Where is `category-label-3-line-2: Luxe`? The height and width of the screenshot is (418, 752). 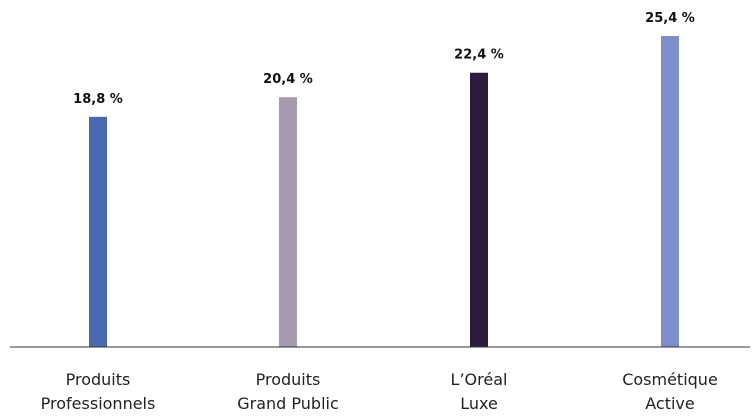
category-label-3-line-2: Luxe is located at coordinates (479, 403).